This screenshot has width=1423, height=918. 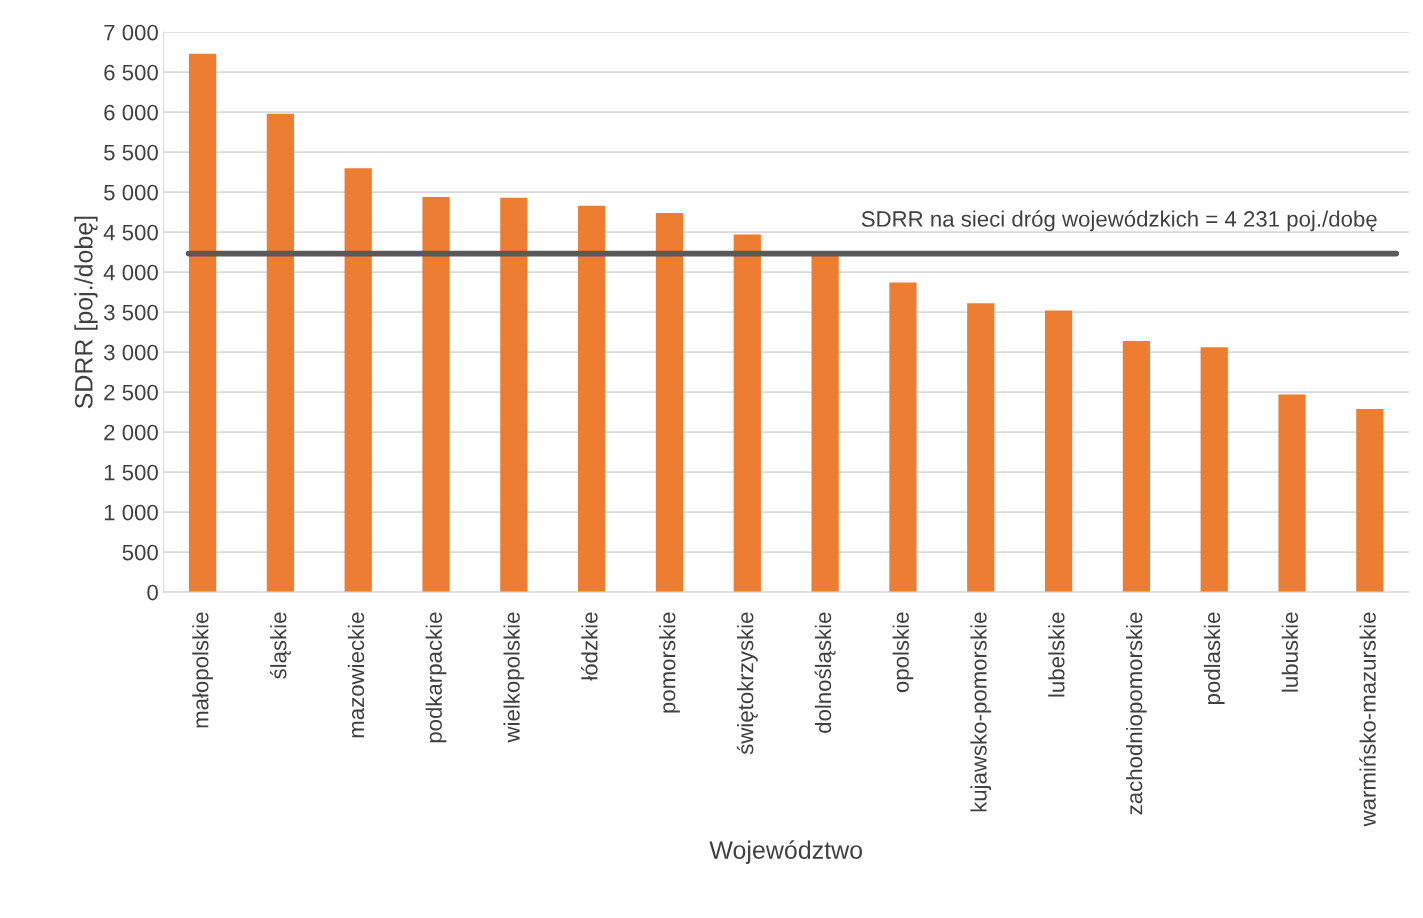 I want to click on y-tick-label: 2 000, so click(x=131, y=432).